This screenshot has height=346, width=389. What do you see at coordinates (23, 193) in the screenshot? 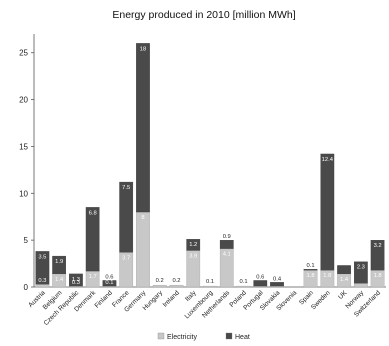
I see `y-tick-label: 10` at bounding box center [23, 193].